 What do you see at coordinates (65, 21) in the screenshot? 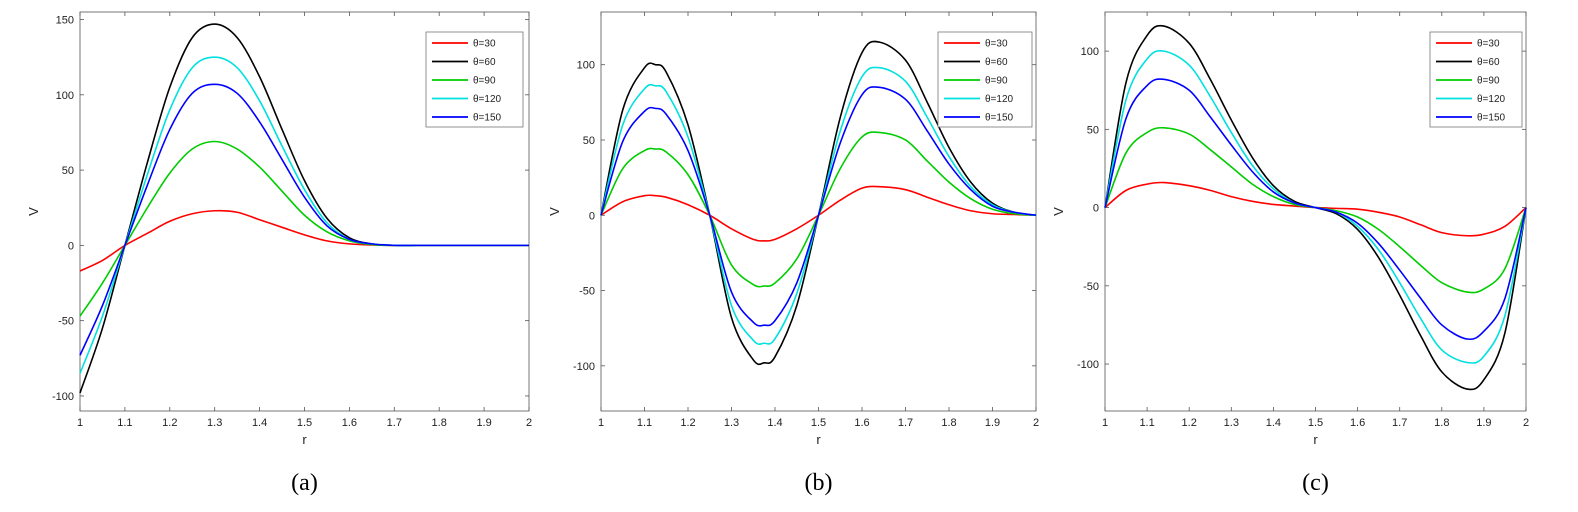
I see `y-tick-label: 150` at bounding box center [65, 21].